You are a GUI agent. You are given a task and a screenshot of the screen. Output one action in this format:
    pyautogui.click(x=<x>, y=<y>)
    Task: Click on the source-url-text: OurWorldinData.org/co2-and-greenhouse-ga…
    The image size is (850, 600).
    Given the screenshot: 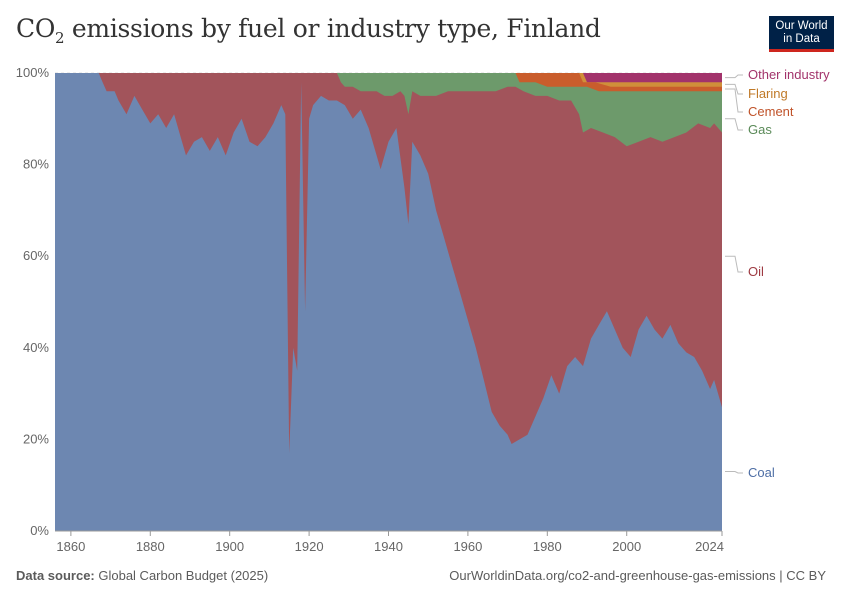 What is the action you would take?
    pyautogui.click(x=637, y=575)
    